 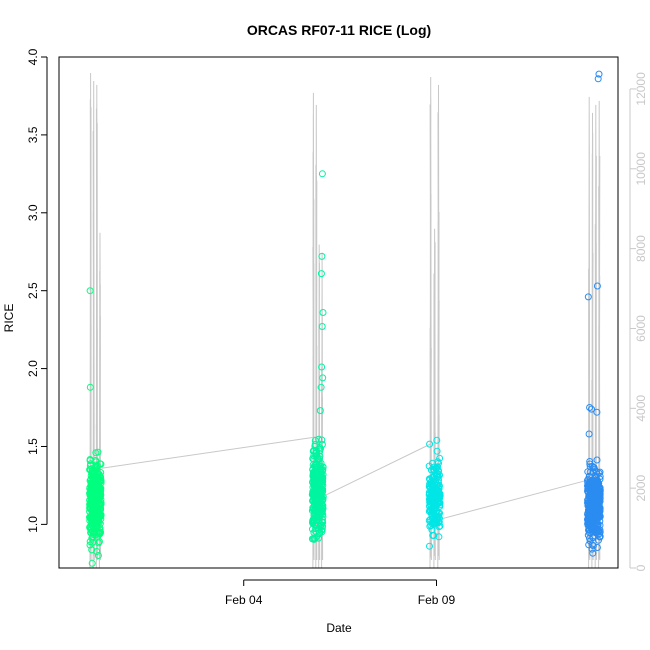 I want to click on x-tick-label: Feb 04, so click(x=244, y=600).